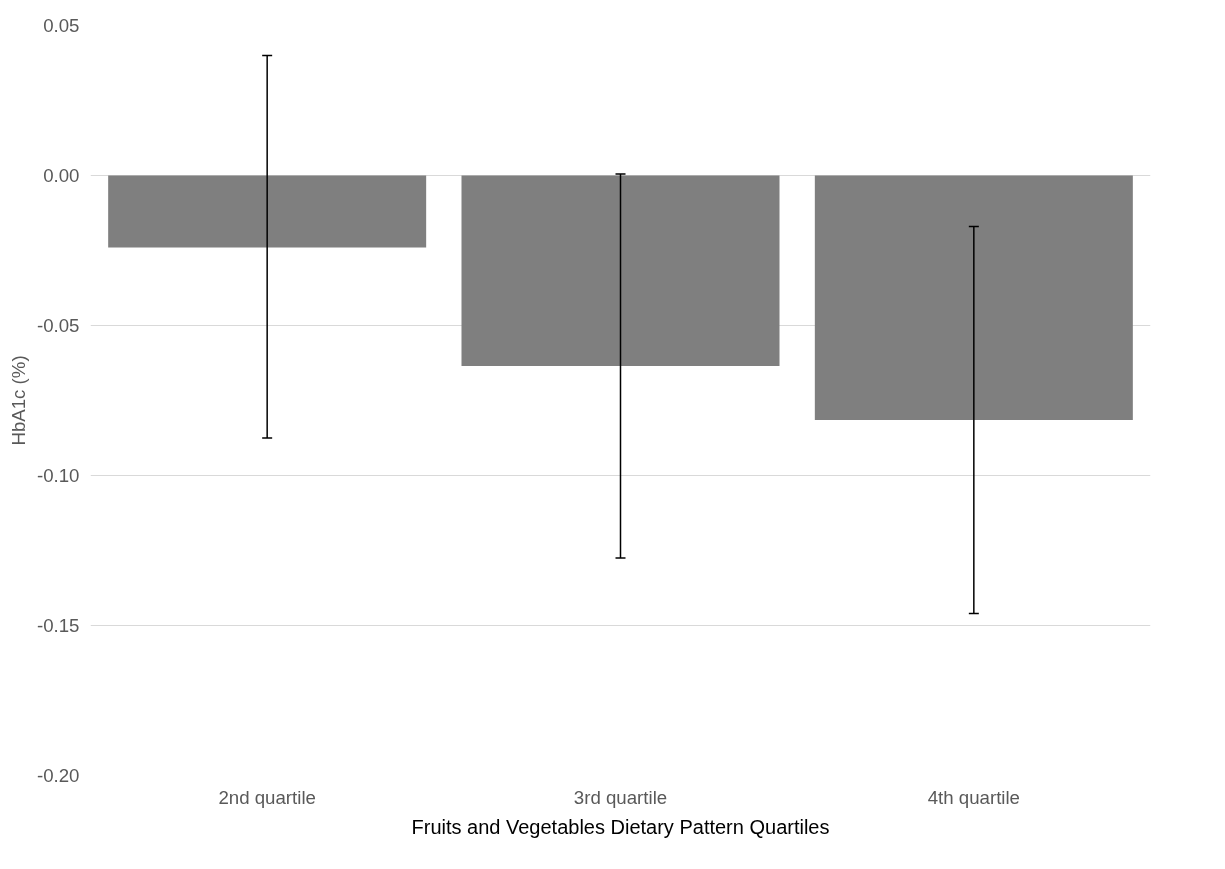  What do you see at coordinates (61, 175) in the screenshot?
I see `y-tick-label: 0.00` at bounding box center [61, 175].